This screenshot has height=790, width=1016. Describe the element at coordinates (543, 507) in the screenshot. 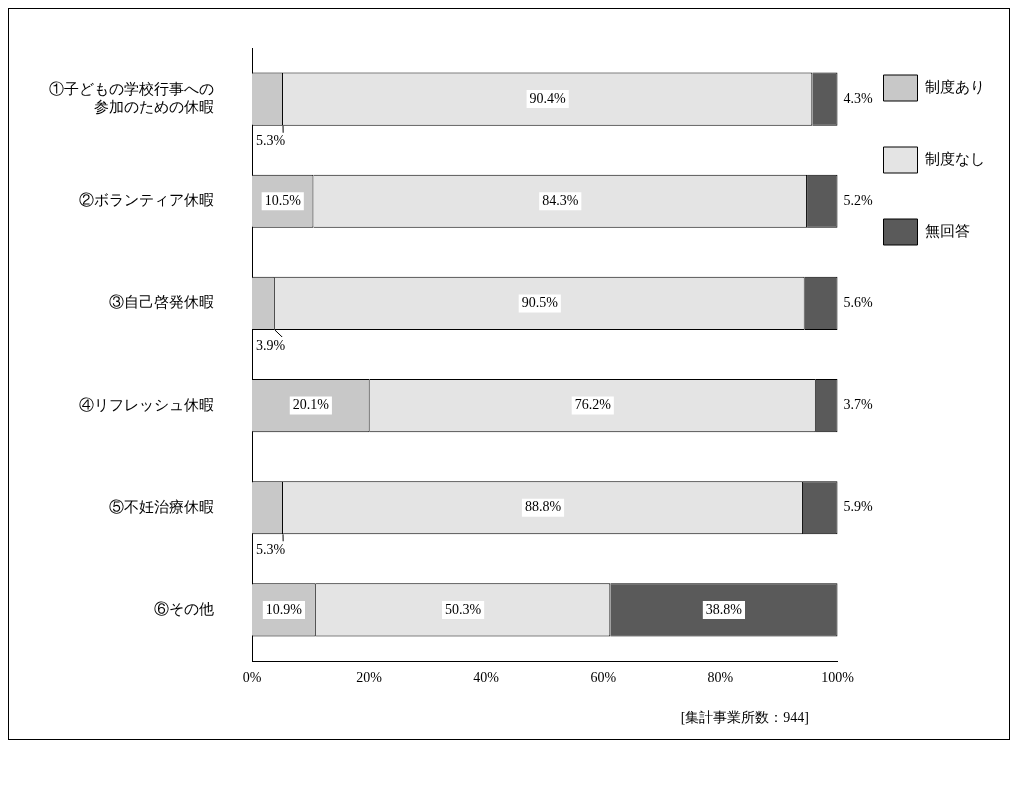

I see `data-label: 88.8%` at that location.